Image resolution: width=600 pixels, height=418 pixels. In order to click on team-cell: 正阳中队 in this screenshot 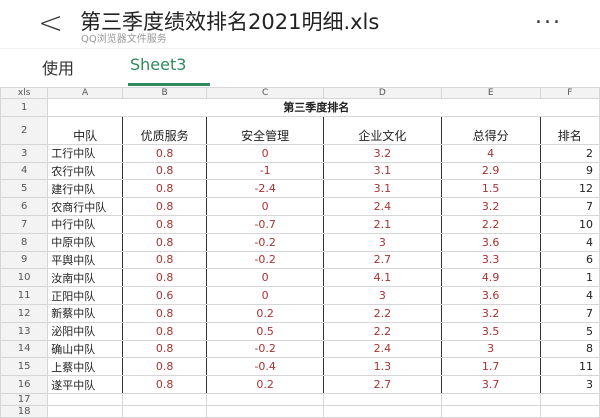, I will do `click(85, 295)`.